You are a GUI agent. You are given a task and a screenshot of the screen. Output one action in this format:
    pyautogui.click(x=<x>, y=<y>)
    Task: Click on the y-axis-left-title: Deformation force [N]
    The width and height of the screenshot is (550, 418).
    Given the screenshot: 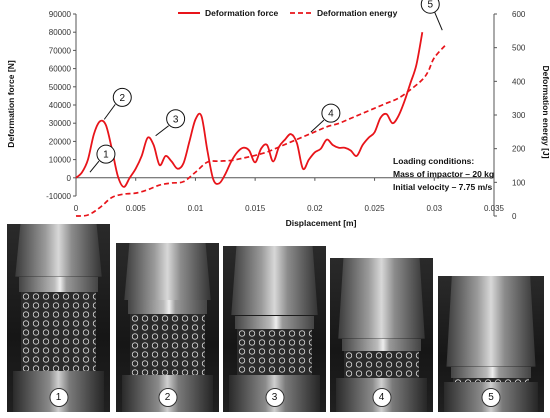 What is the action you would take?
    pyautogui.click(x=11, y=104)
    